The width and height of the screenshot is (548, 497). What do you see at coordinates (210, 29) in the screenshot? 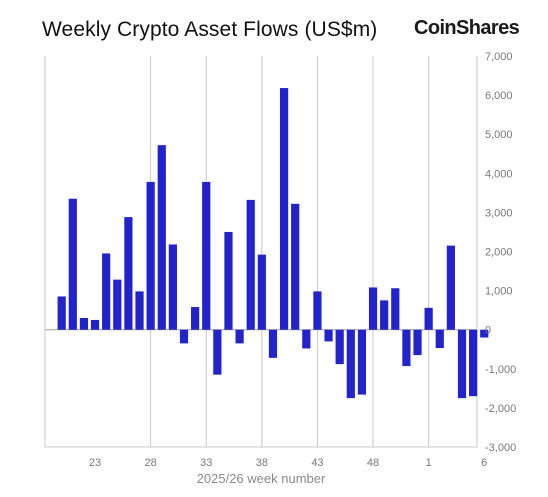
I see `chart-title: Weekly Crypto Asset Flows (US$m)` at bounding box center [210, 29].